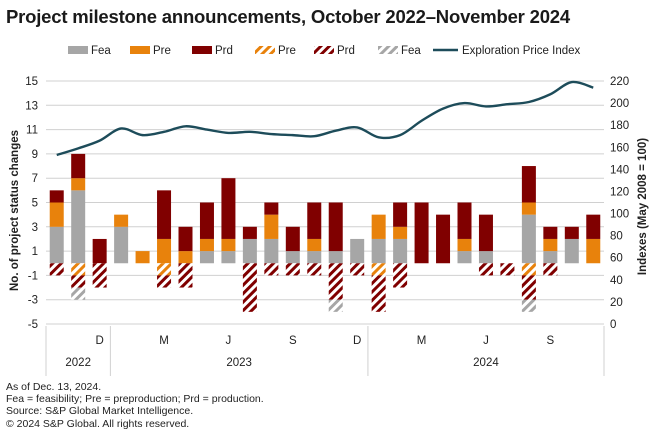  What do you see at coordinates (265, 50) in the screenshot?
I see `legend-swatch-pre_down` at bounding box center [265, 50].